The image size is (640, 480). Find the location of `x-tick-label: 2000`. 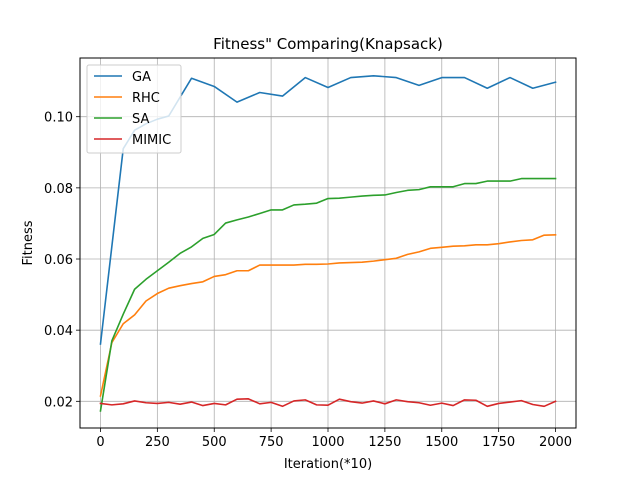

x-tick-label: 2000 is located at coordinates (555, 442).